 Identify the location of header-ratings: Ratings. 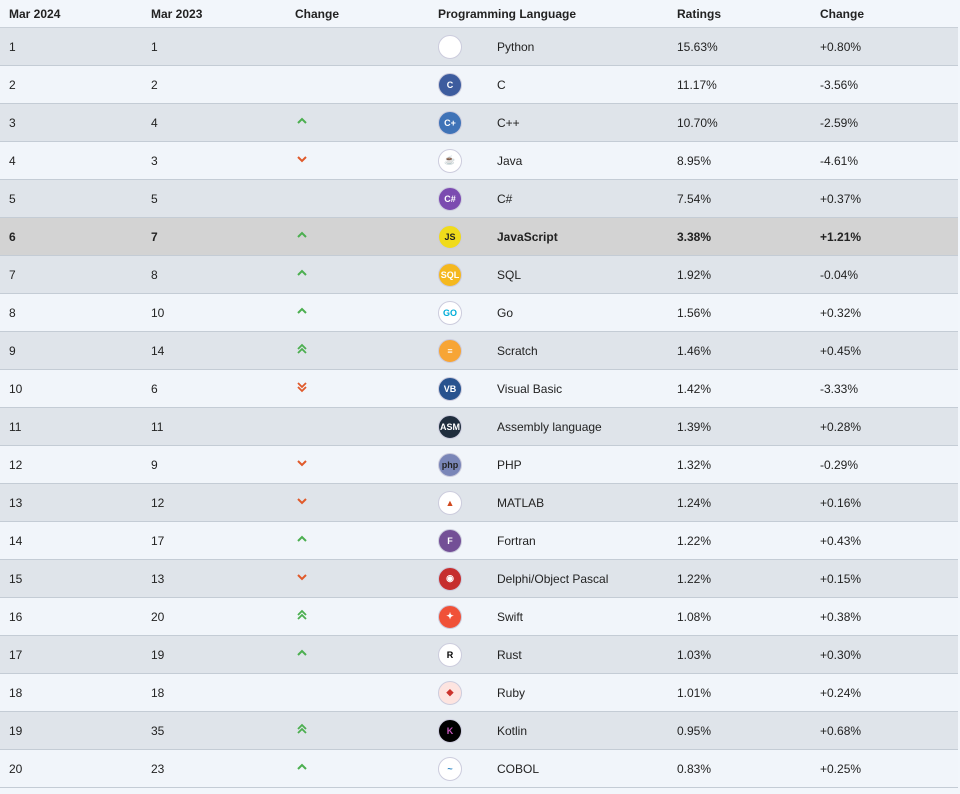
(748, 14).